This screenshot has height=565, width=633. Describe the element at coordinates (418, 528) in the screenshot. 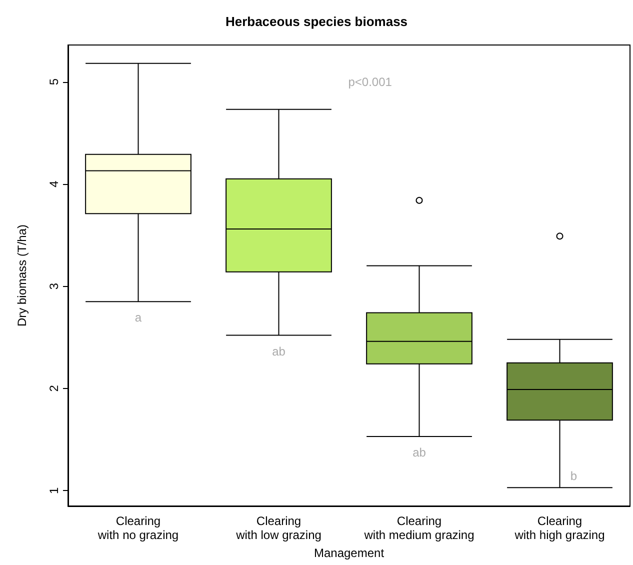

I see `x-tick-label: Clearing with medium grazing` at that location.